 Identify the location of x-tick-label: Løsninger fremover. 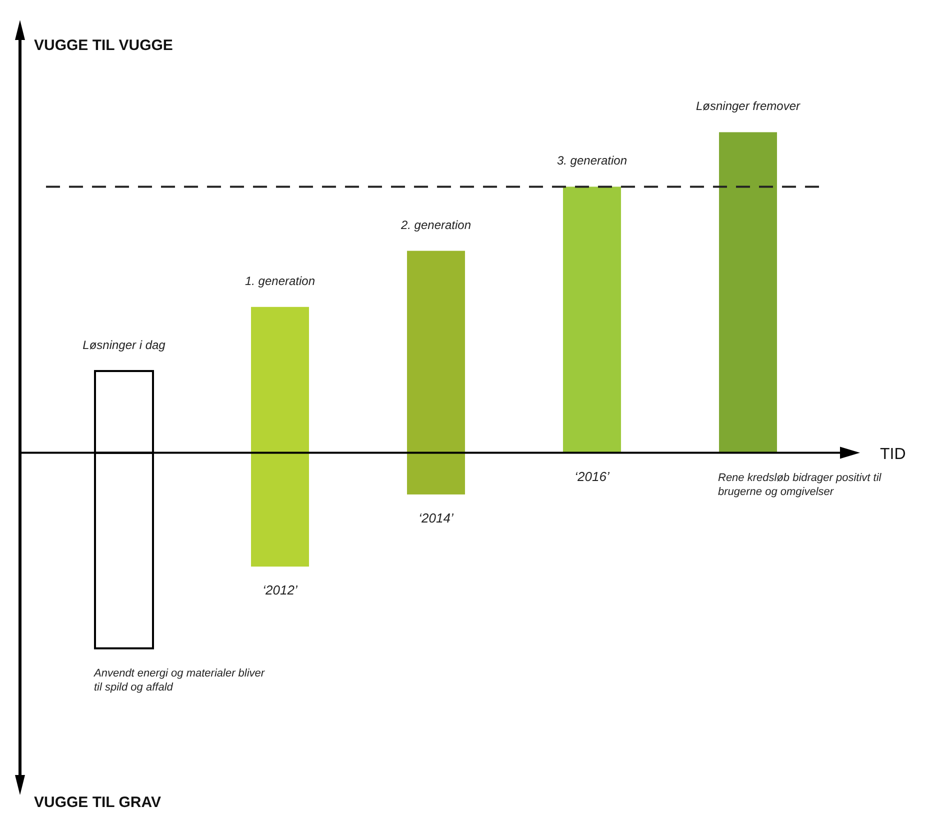
(749, 106).